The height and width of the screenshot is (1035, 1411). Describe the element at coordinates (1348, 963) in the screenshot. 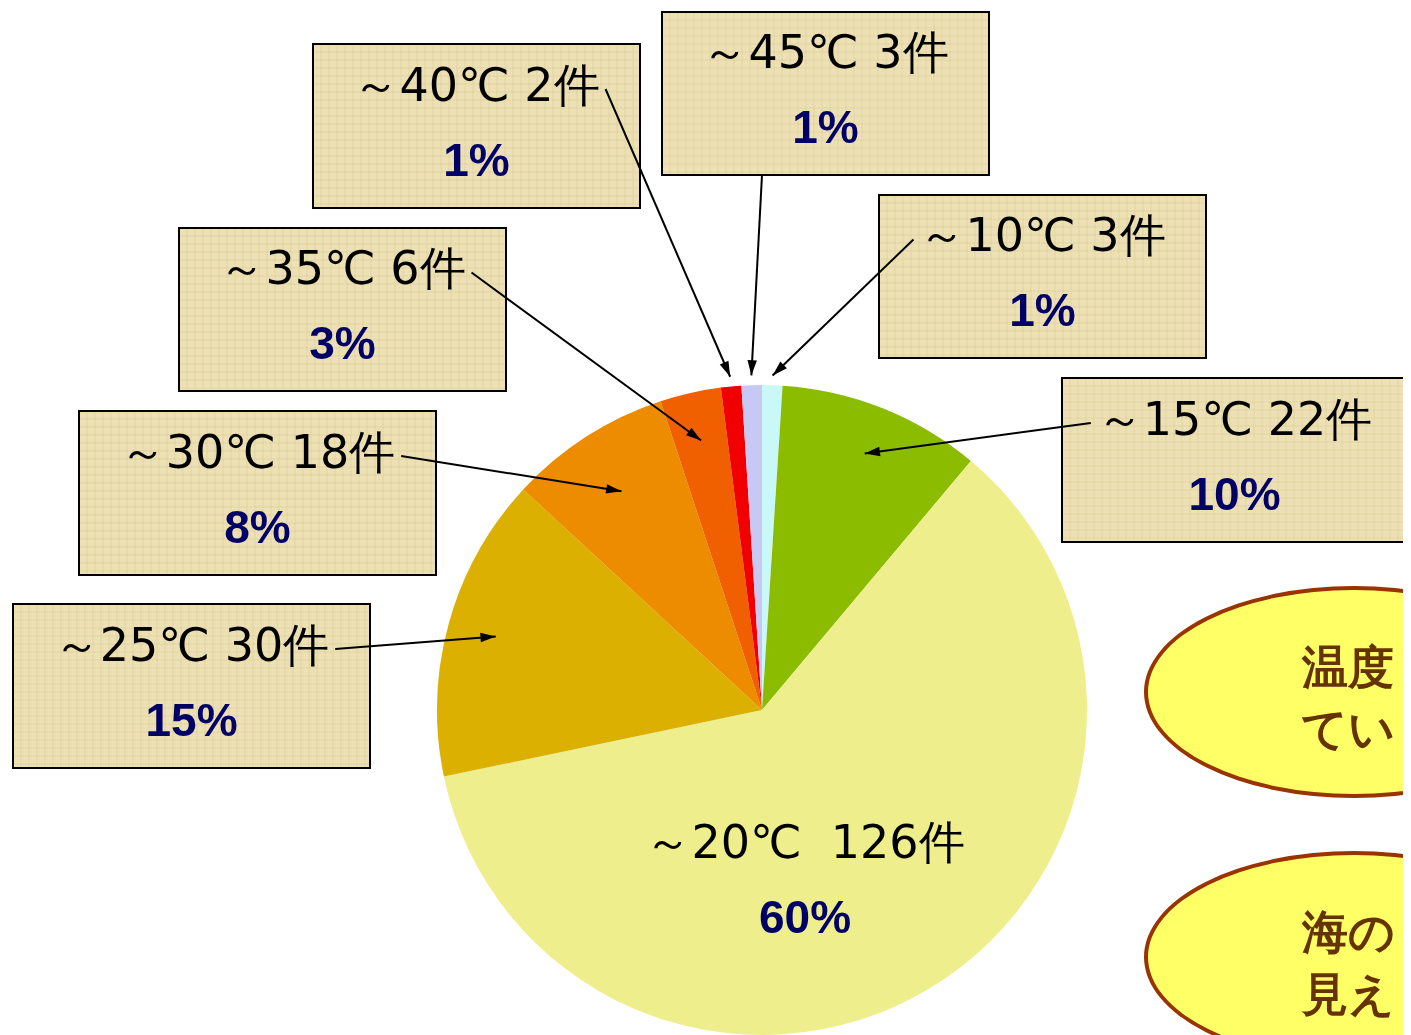

I see `text: 海の見え` at that location.